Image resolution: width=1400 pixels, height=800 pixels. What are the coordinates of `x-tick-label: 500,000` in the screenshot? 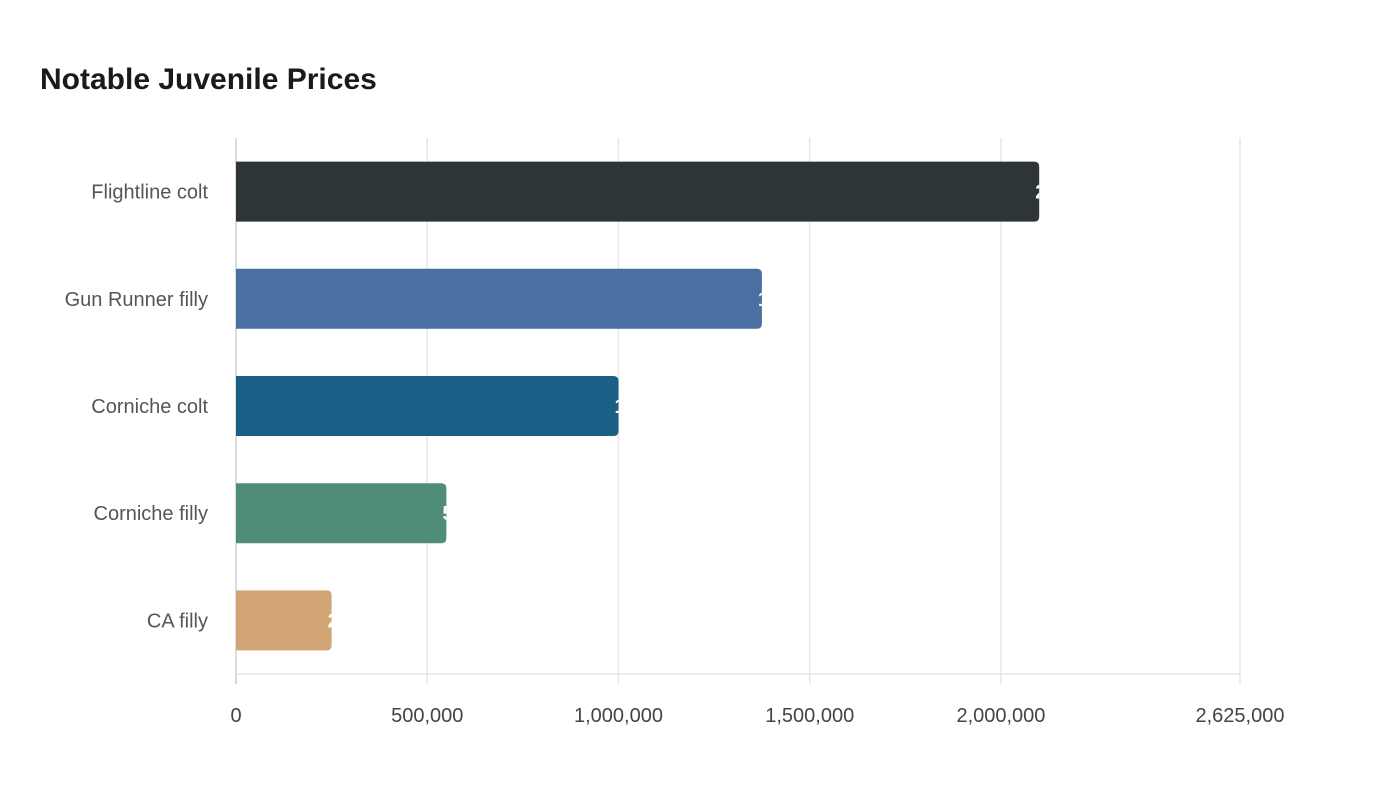 It's located at (427, 716).